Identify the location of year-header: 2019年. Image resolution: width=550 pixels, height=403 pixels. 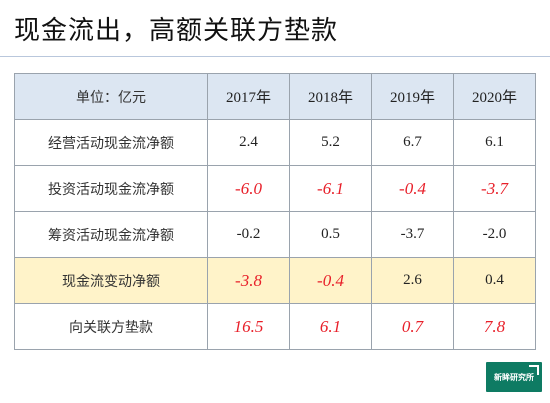
(412, 96).